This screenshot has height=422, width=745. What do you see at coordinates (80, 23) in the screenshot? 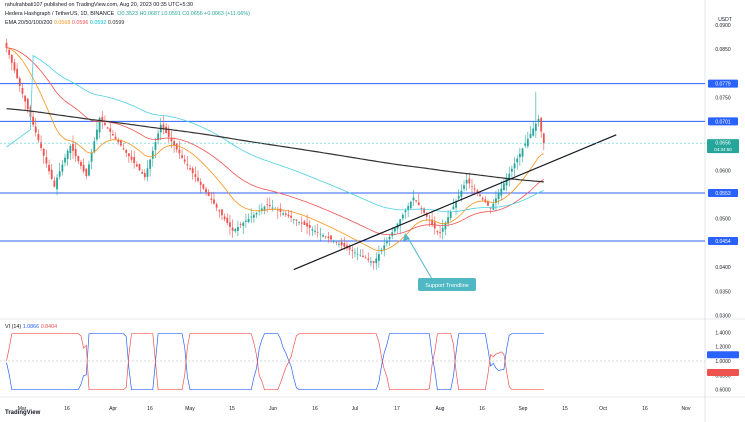
I see `ema50-value: 0.0596` at bounding box center [80, 23].